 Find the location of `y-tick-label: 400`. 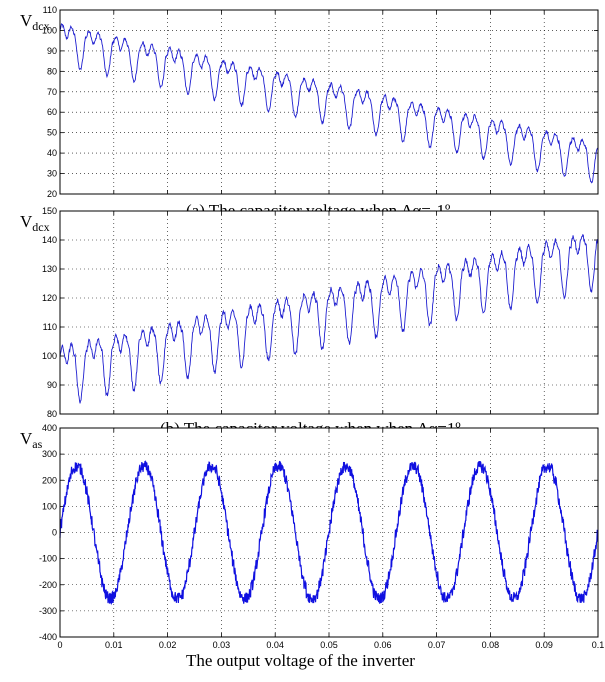

y-tick-label: 400 is located at coordinates (49, 428).